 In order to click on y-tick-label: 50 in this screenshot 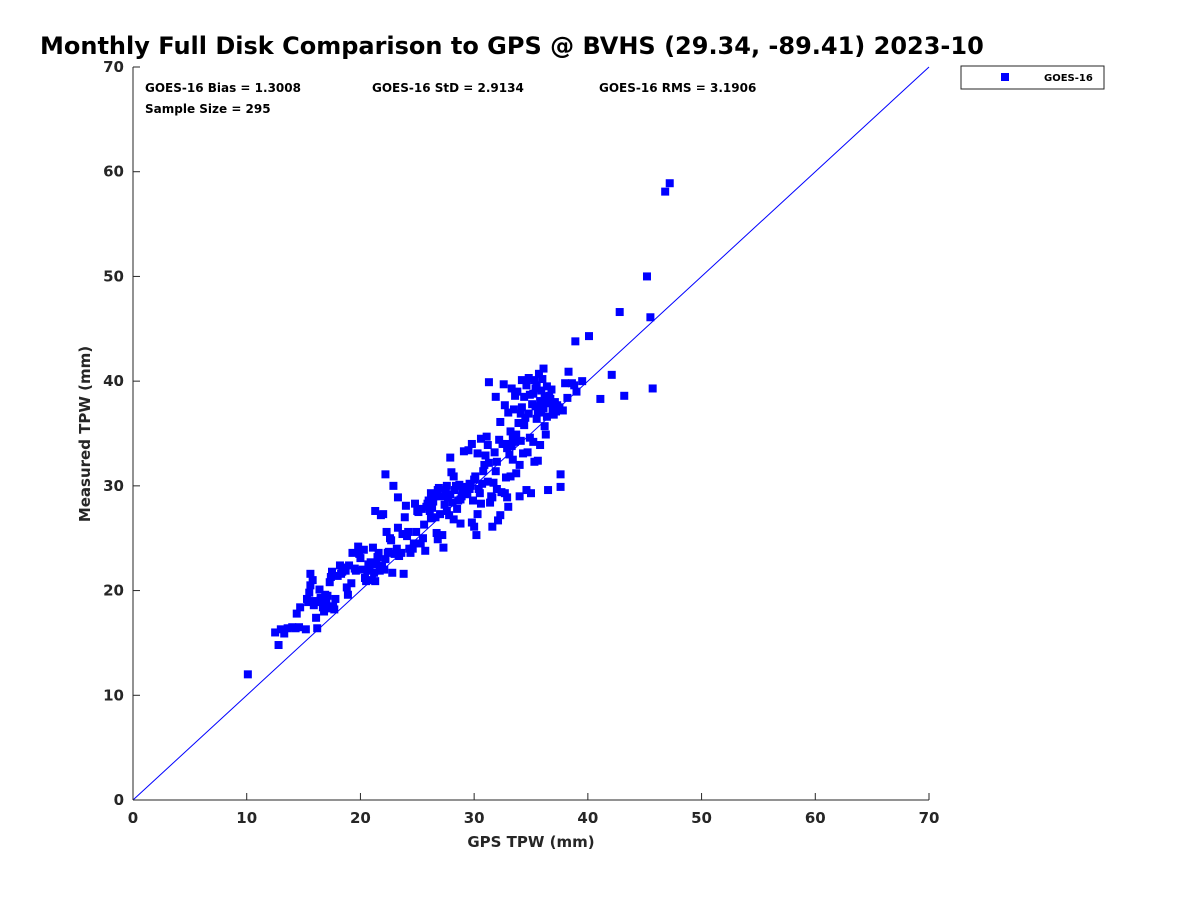, I will do `click(113, 276)`.